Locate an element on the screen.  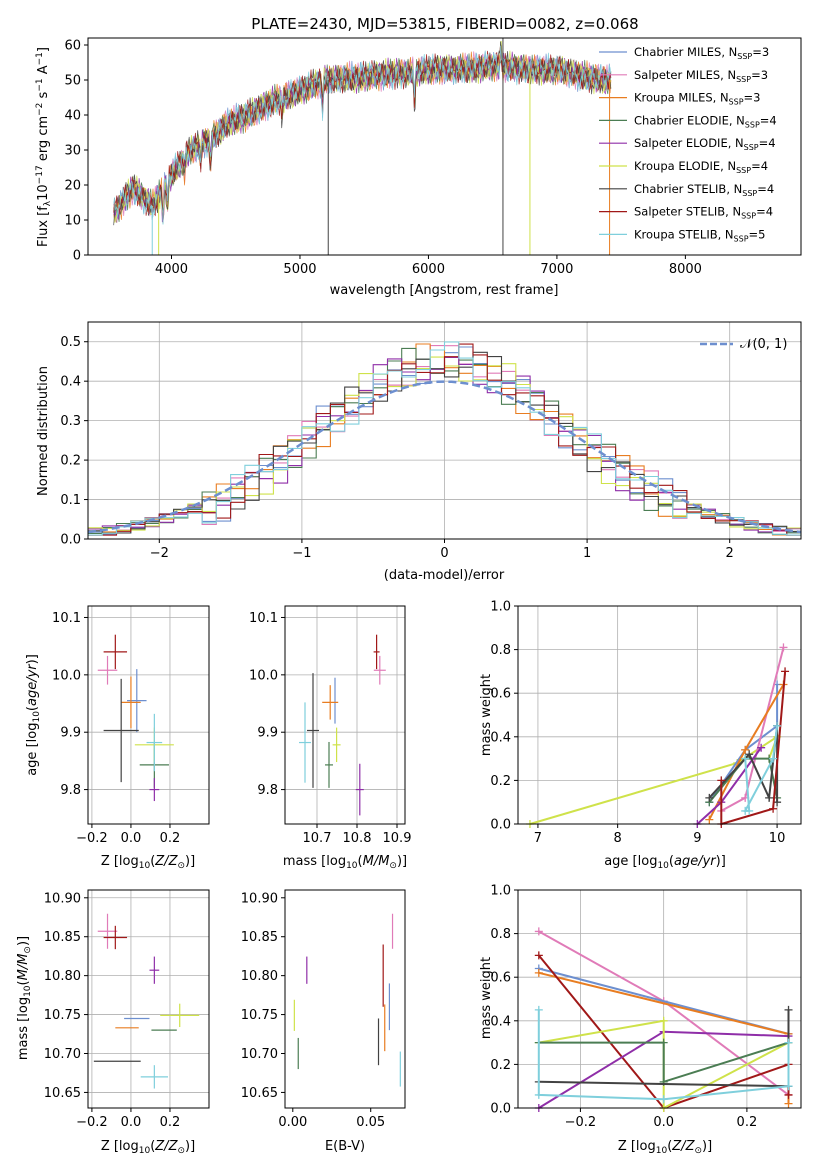
legend-label: Kroupa ELODIE, NSSP=4 is located at coordinates (701, 167).